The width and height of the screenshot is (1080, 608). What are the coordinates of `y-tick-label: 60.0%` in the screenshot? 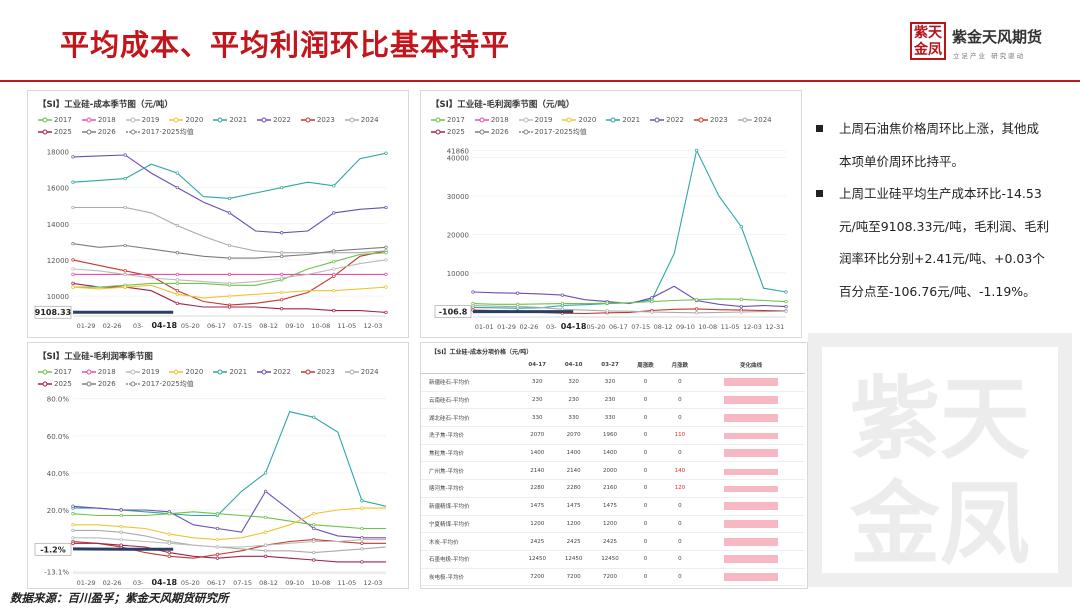 It's located at (58, 437).